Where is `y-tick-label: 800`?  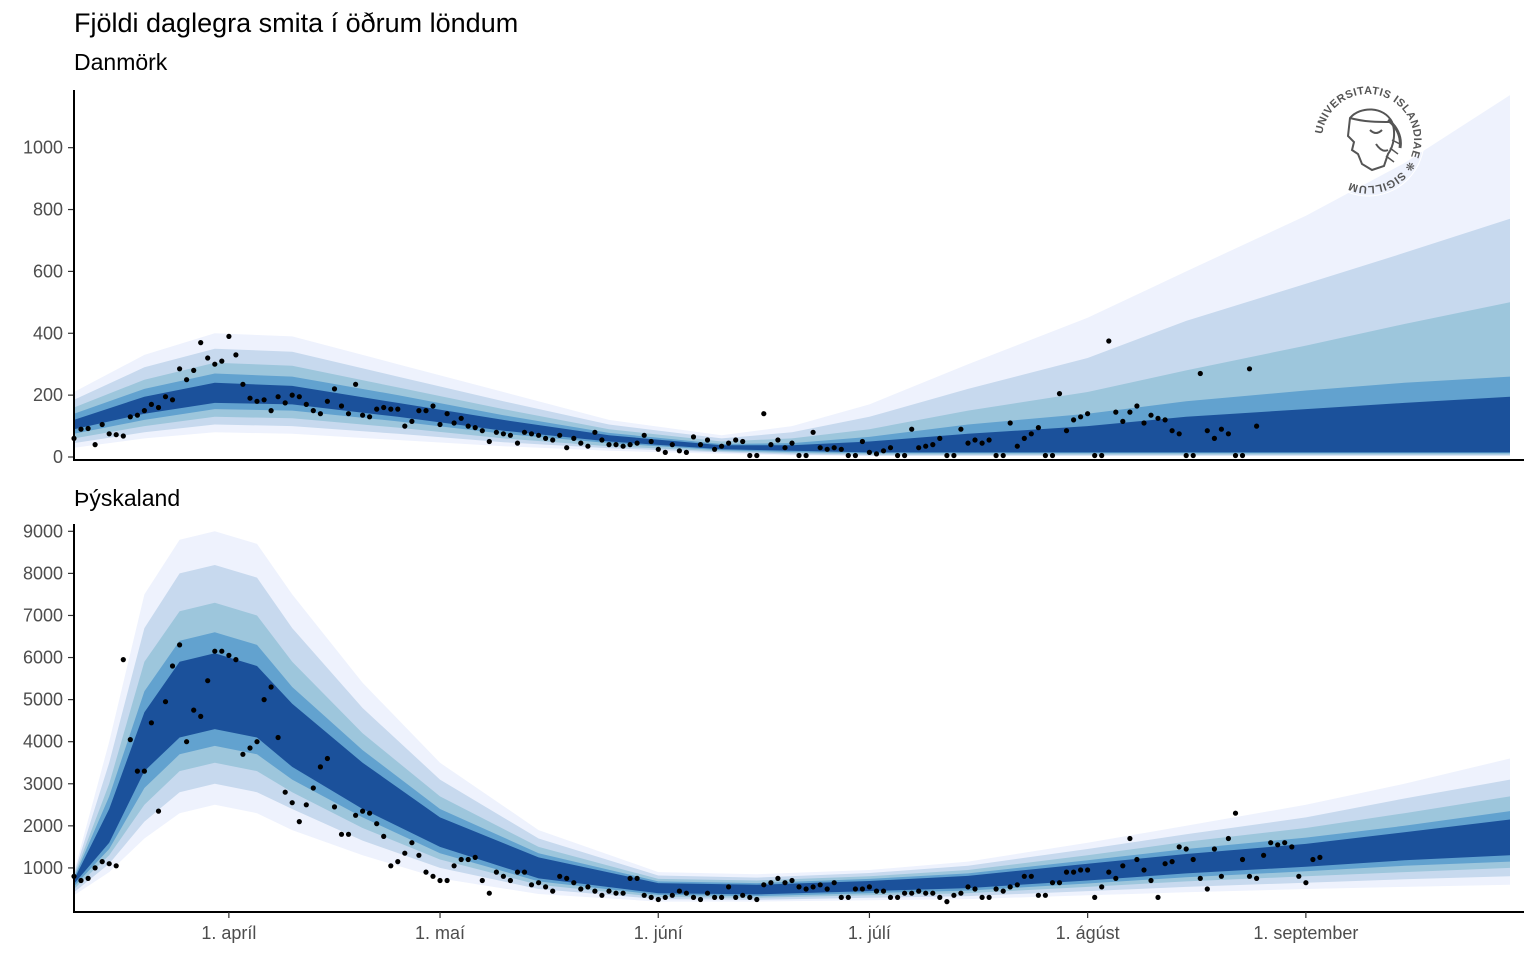 y-tick-label: 800 is located at coordinates (48, 210).